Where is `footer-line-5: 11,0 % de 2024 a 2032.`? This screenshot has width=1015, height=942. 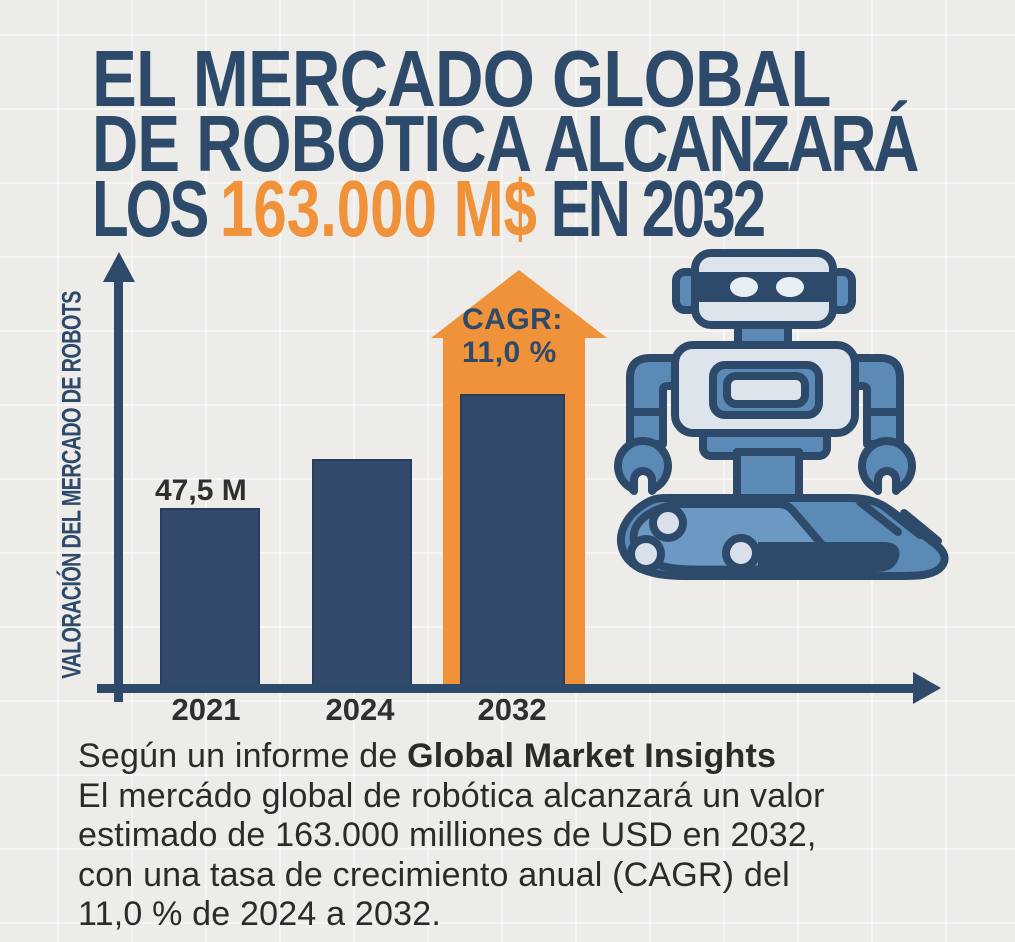
footer-line-5: 11,0 % de 2024 a 2032. is located at coordinates (259, 914).